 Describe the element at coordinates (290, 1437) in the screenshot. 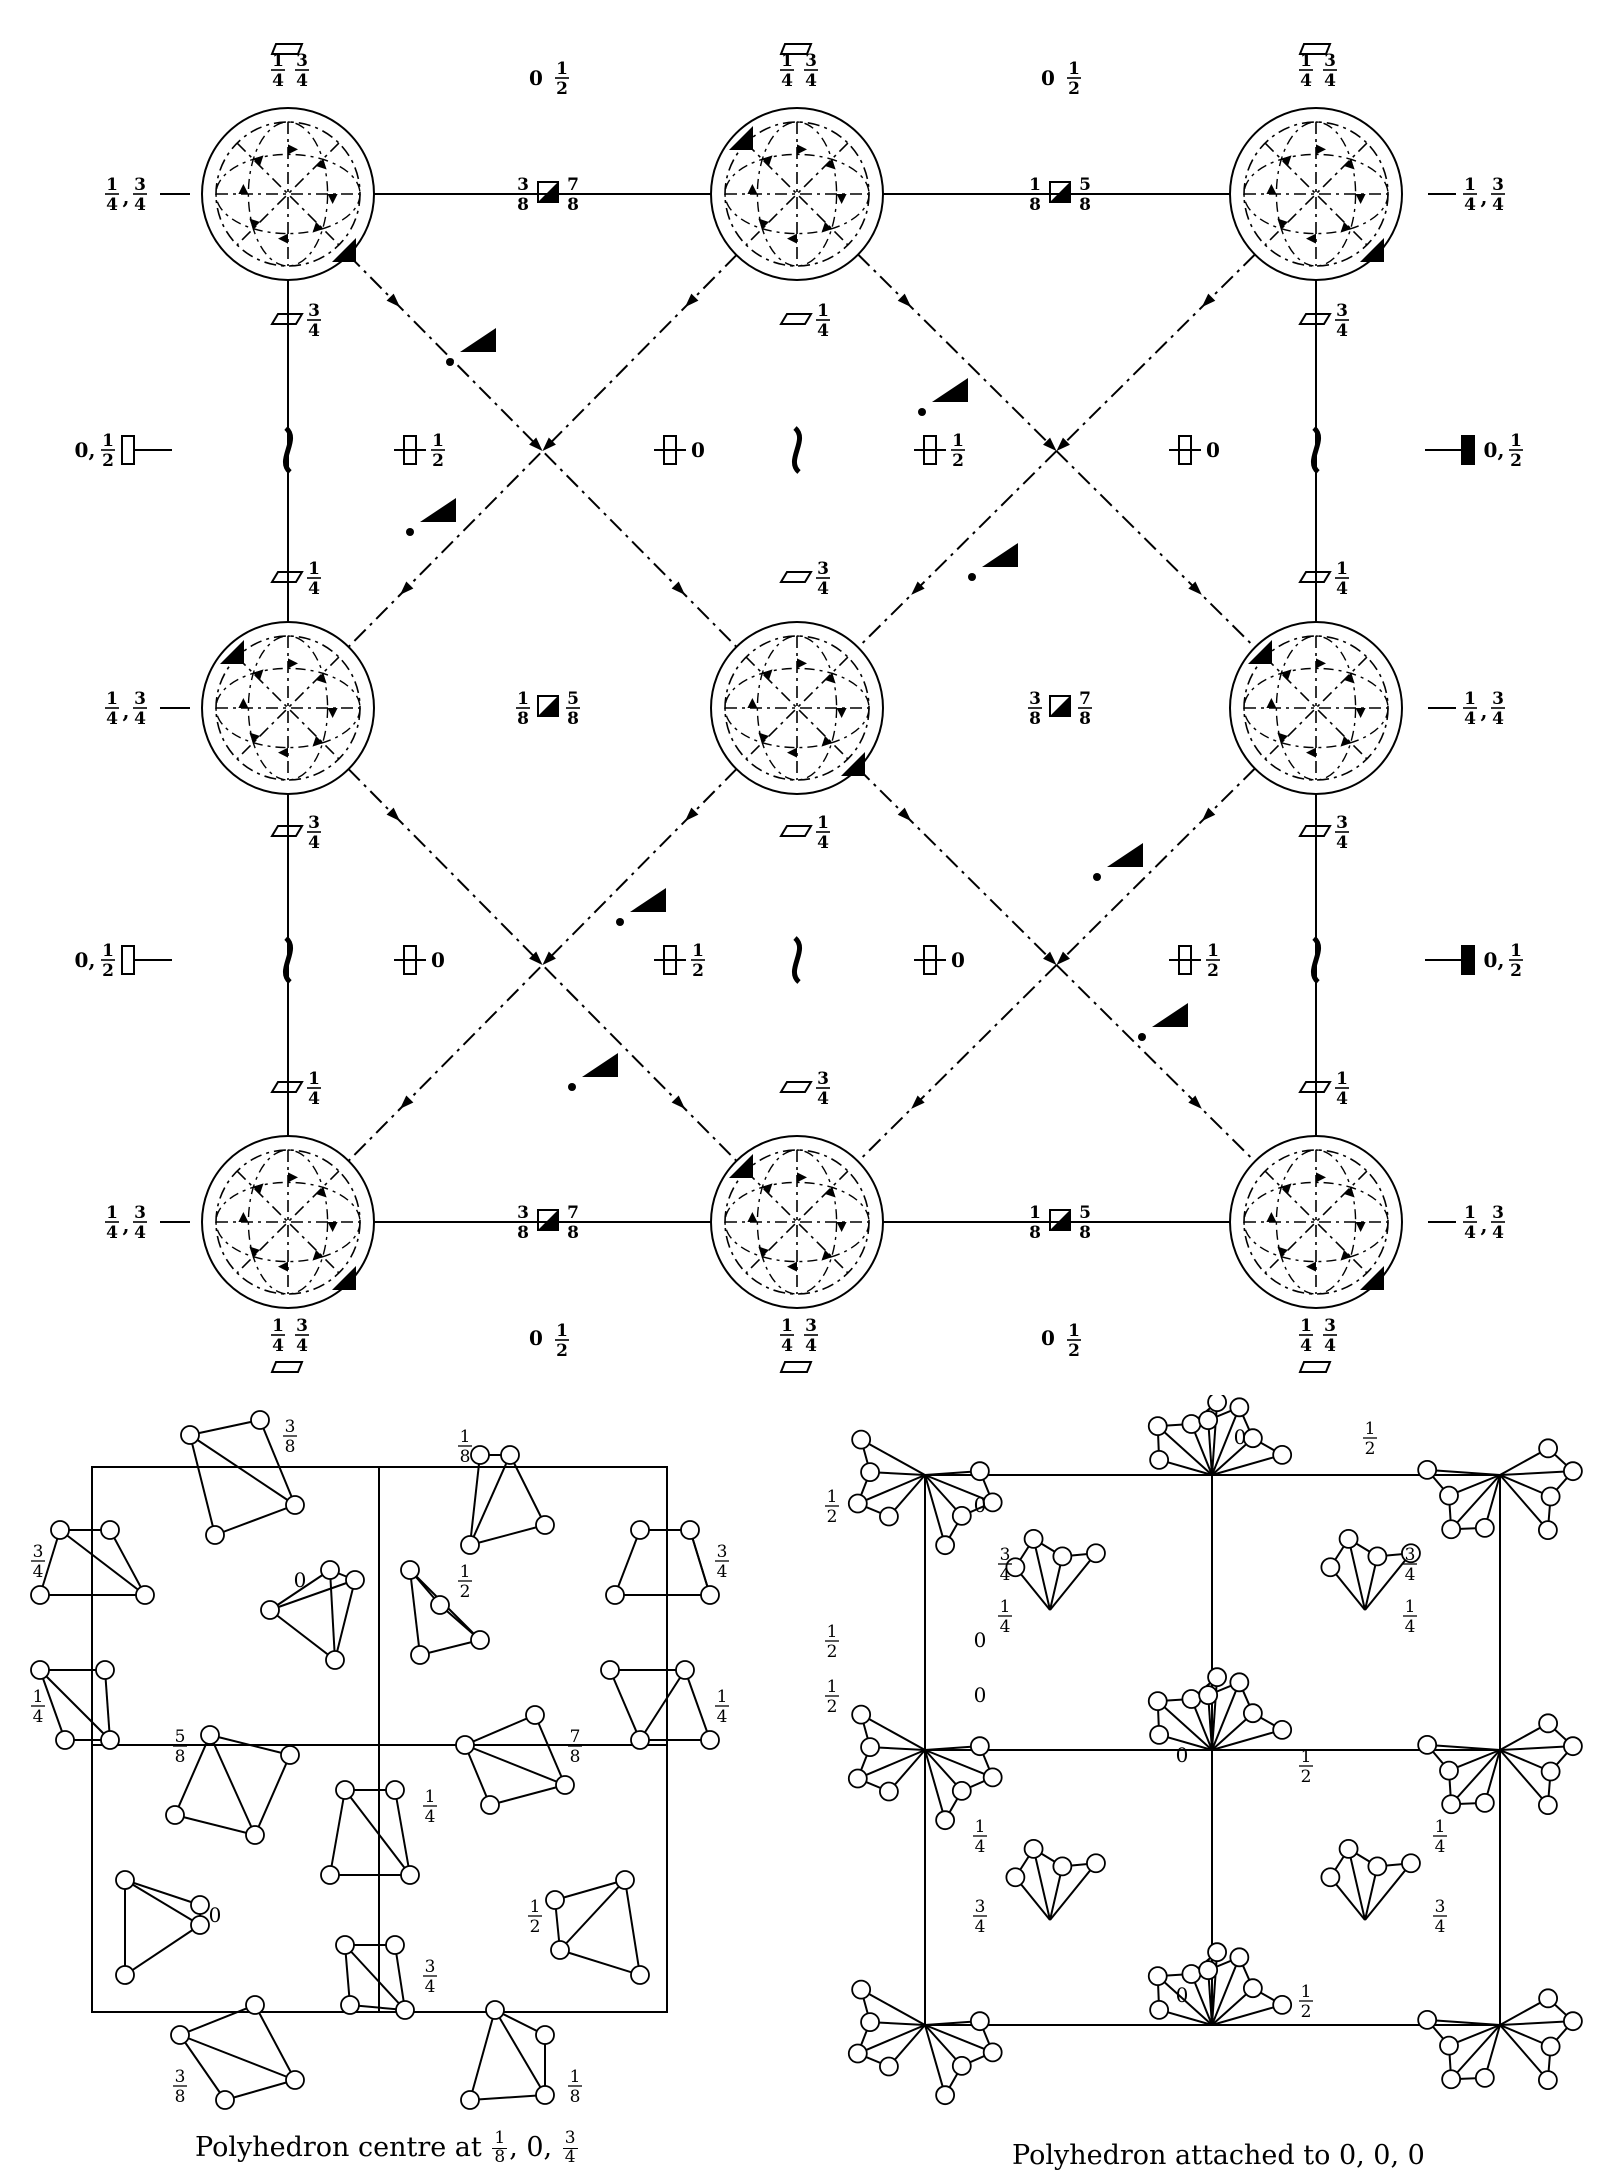

I see `height-label: 38` at that location.